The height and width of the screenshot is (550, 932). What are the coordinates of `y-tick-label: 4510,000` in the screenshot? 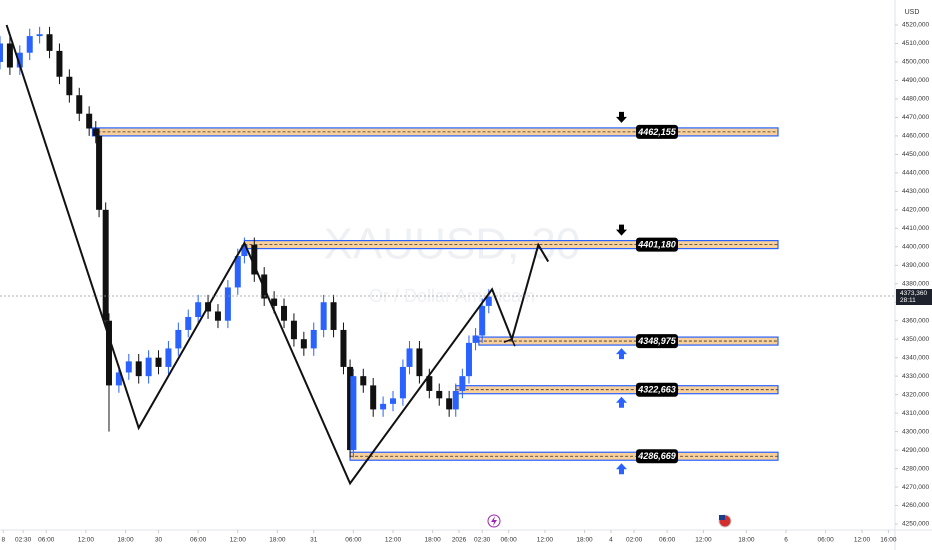 It's located at (915, 43).